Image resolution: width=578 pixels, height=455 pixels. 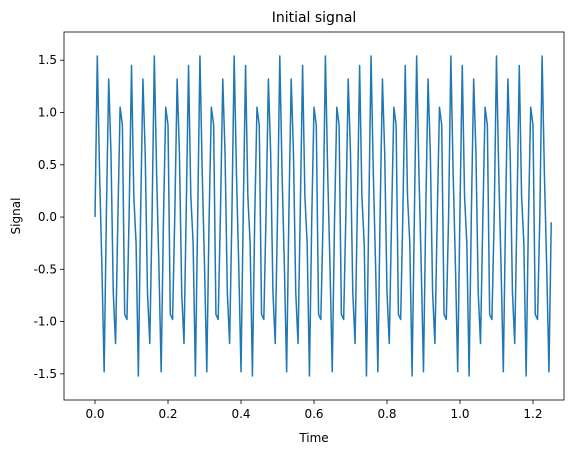 I want to click on x-tick-label: 0.2, so click(x=167, y=414).